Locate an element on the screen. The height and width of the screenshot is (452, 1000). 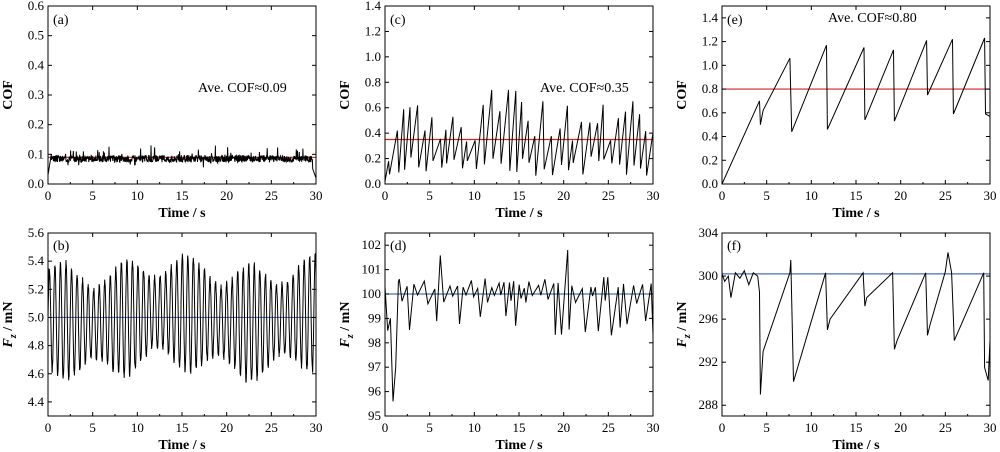
x-axis-label-f: Time / s is located at coordinates (856, 445).